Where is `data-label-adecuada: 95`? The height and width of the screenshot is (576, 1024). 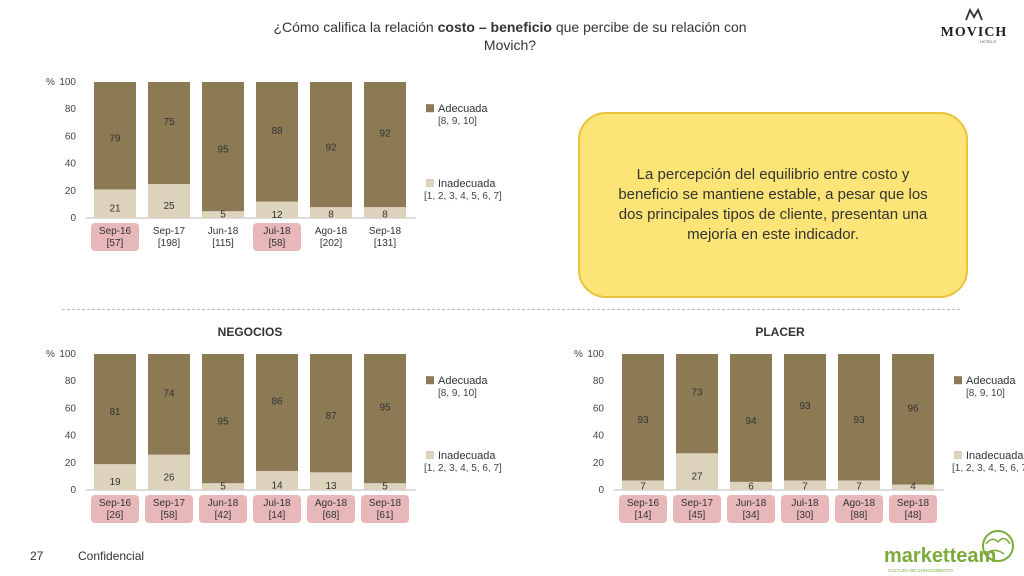 data-label-adecuada: 95 is located at coordinates (385, 408).